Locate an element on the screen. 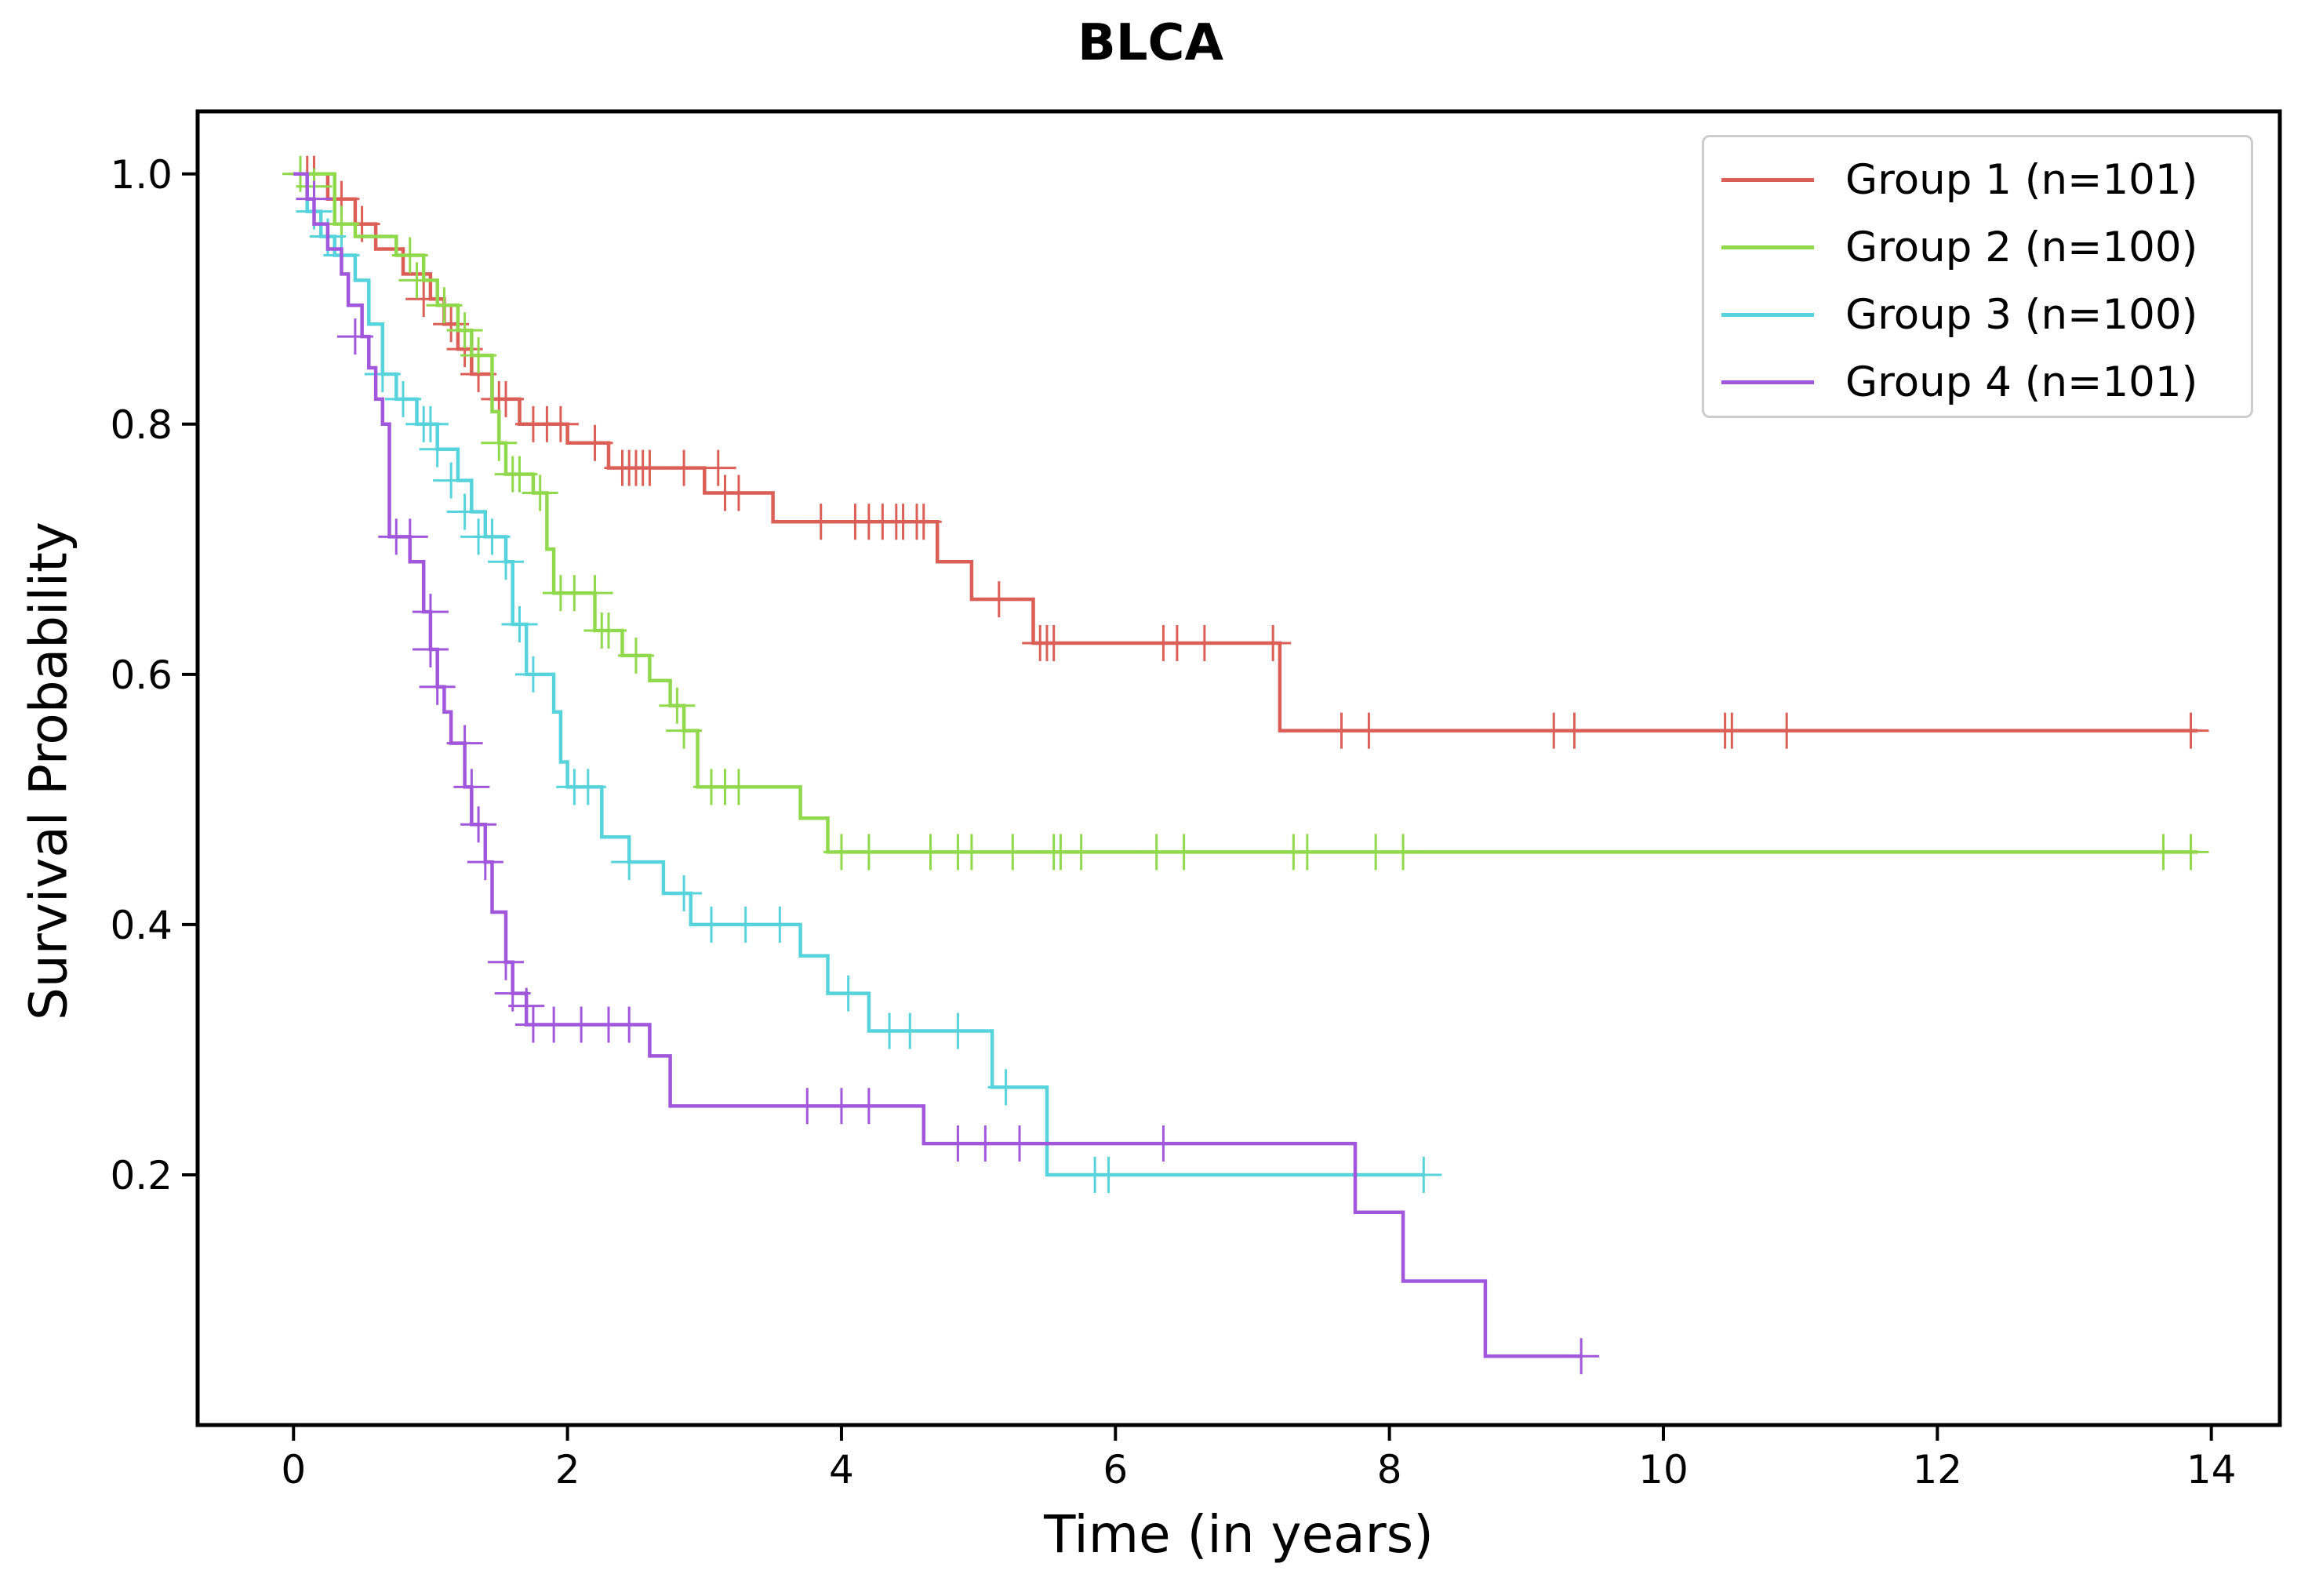  legend-item-group-1: Group 1 (n=101) is located at coordinates (1959, 180).